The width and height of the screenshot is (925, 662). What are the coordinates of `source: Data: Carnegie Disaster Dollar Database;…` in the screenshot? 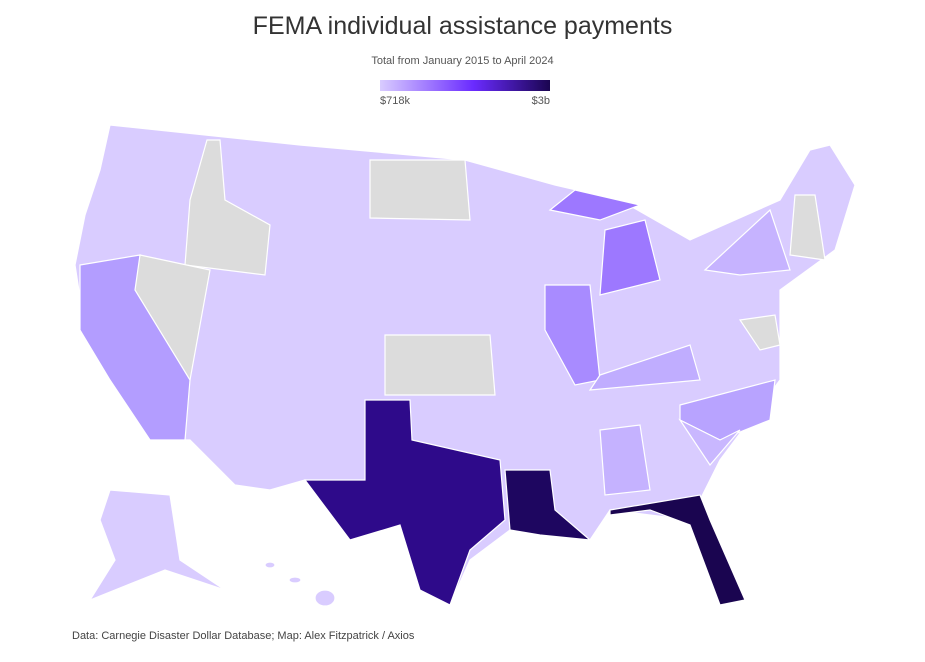 It's located at (243, 636).